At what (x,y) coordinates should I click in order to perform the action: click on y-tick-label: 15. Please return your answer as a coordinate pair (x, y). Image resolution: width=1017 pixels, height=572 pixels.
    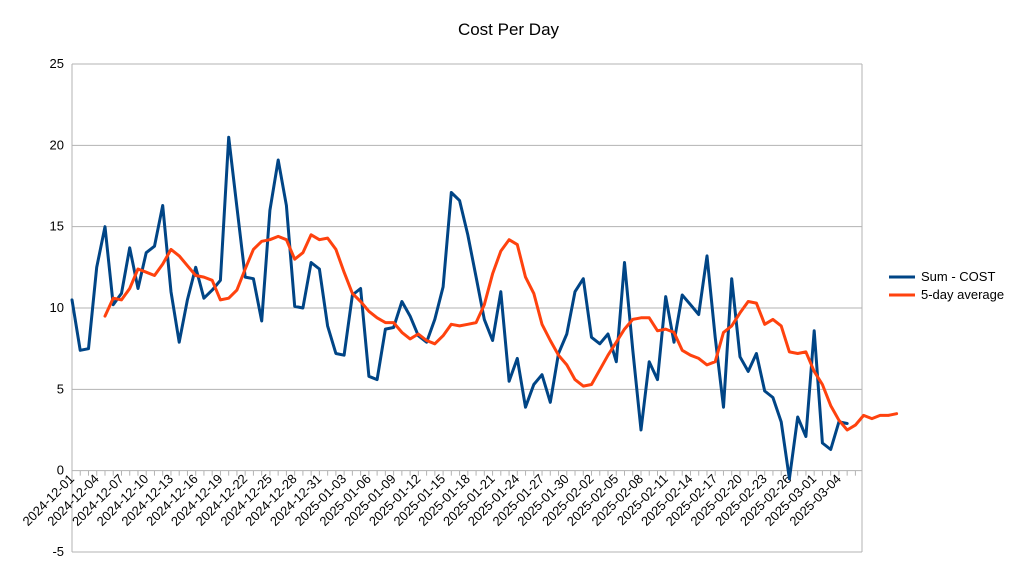
    Looking at the image, I should click on (57, 226).